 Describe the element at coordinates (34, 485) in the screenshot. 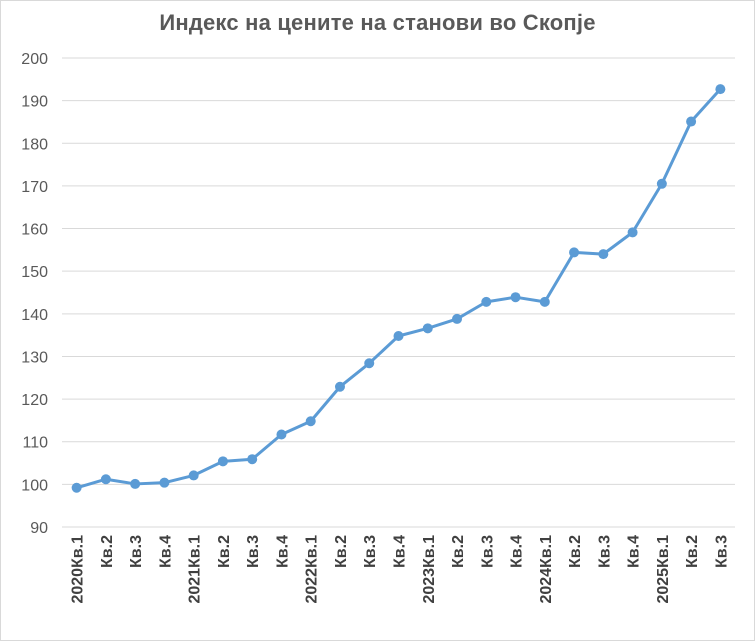

I see `y-tick-label: 100` at that location.